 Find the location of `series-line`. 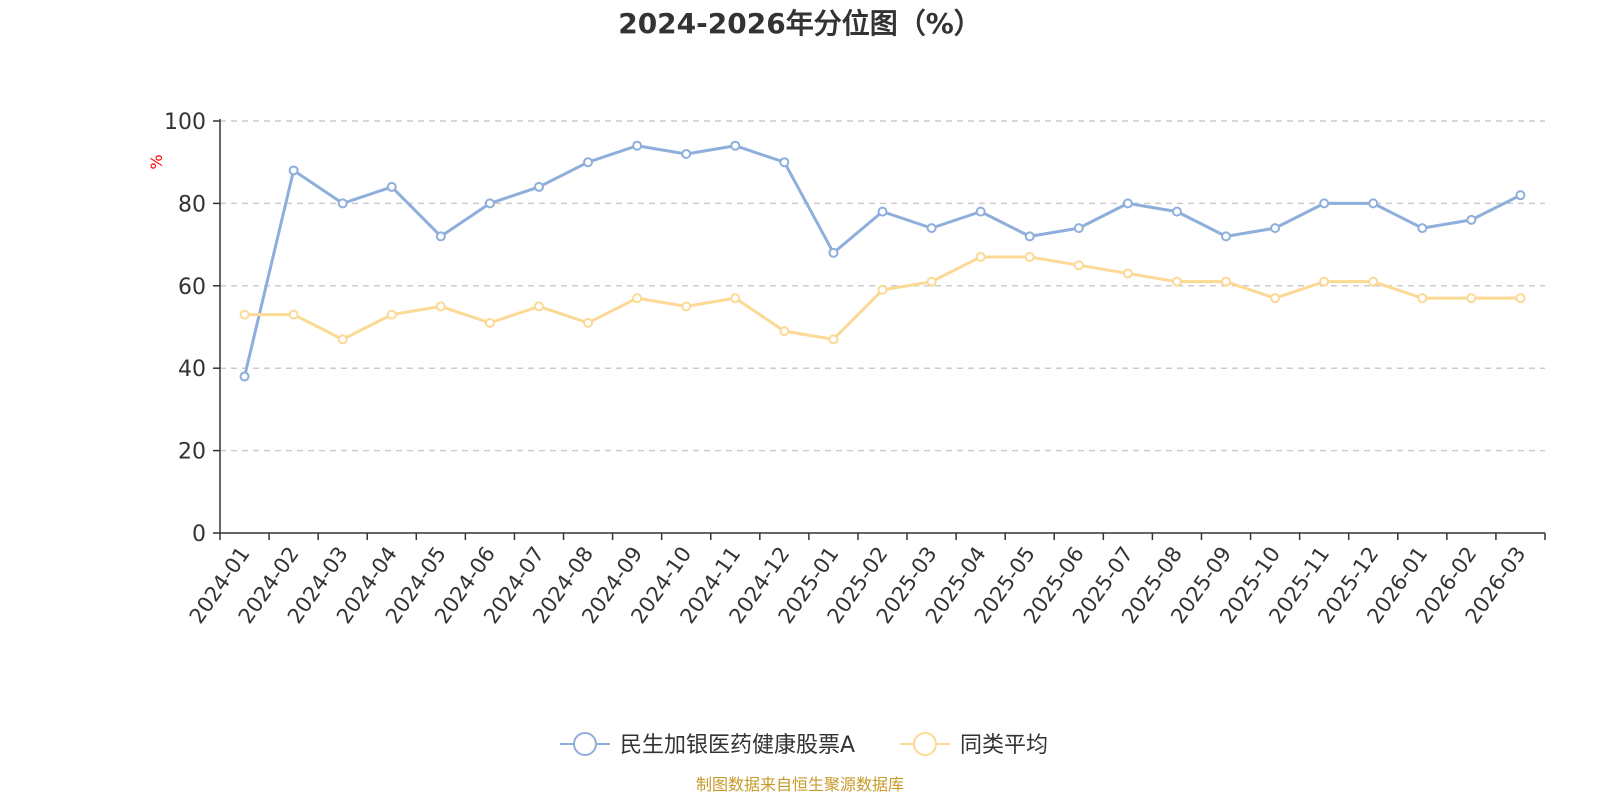

series-line is located at coordinates (882, 298).